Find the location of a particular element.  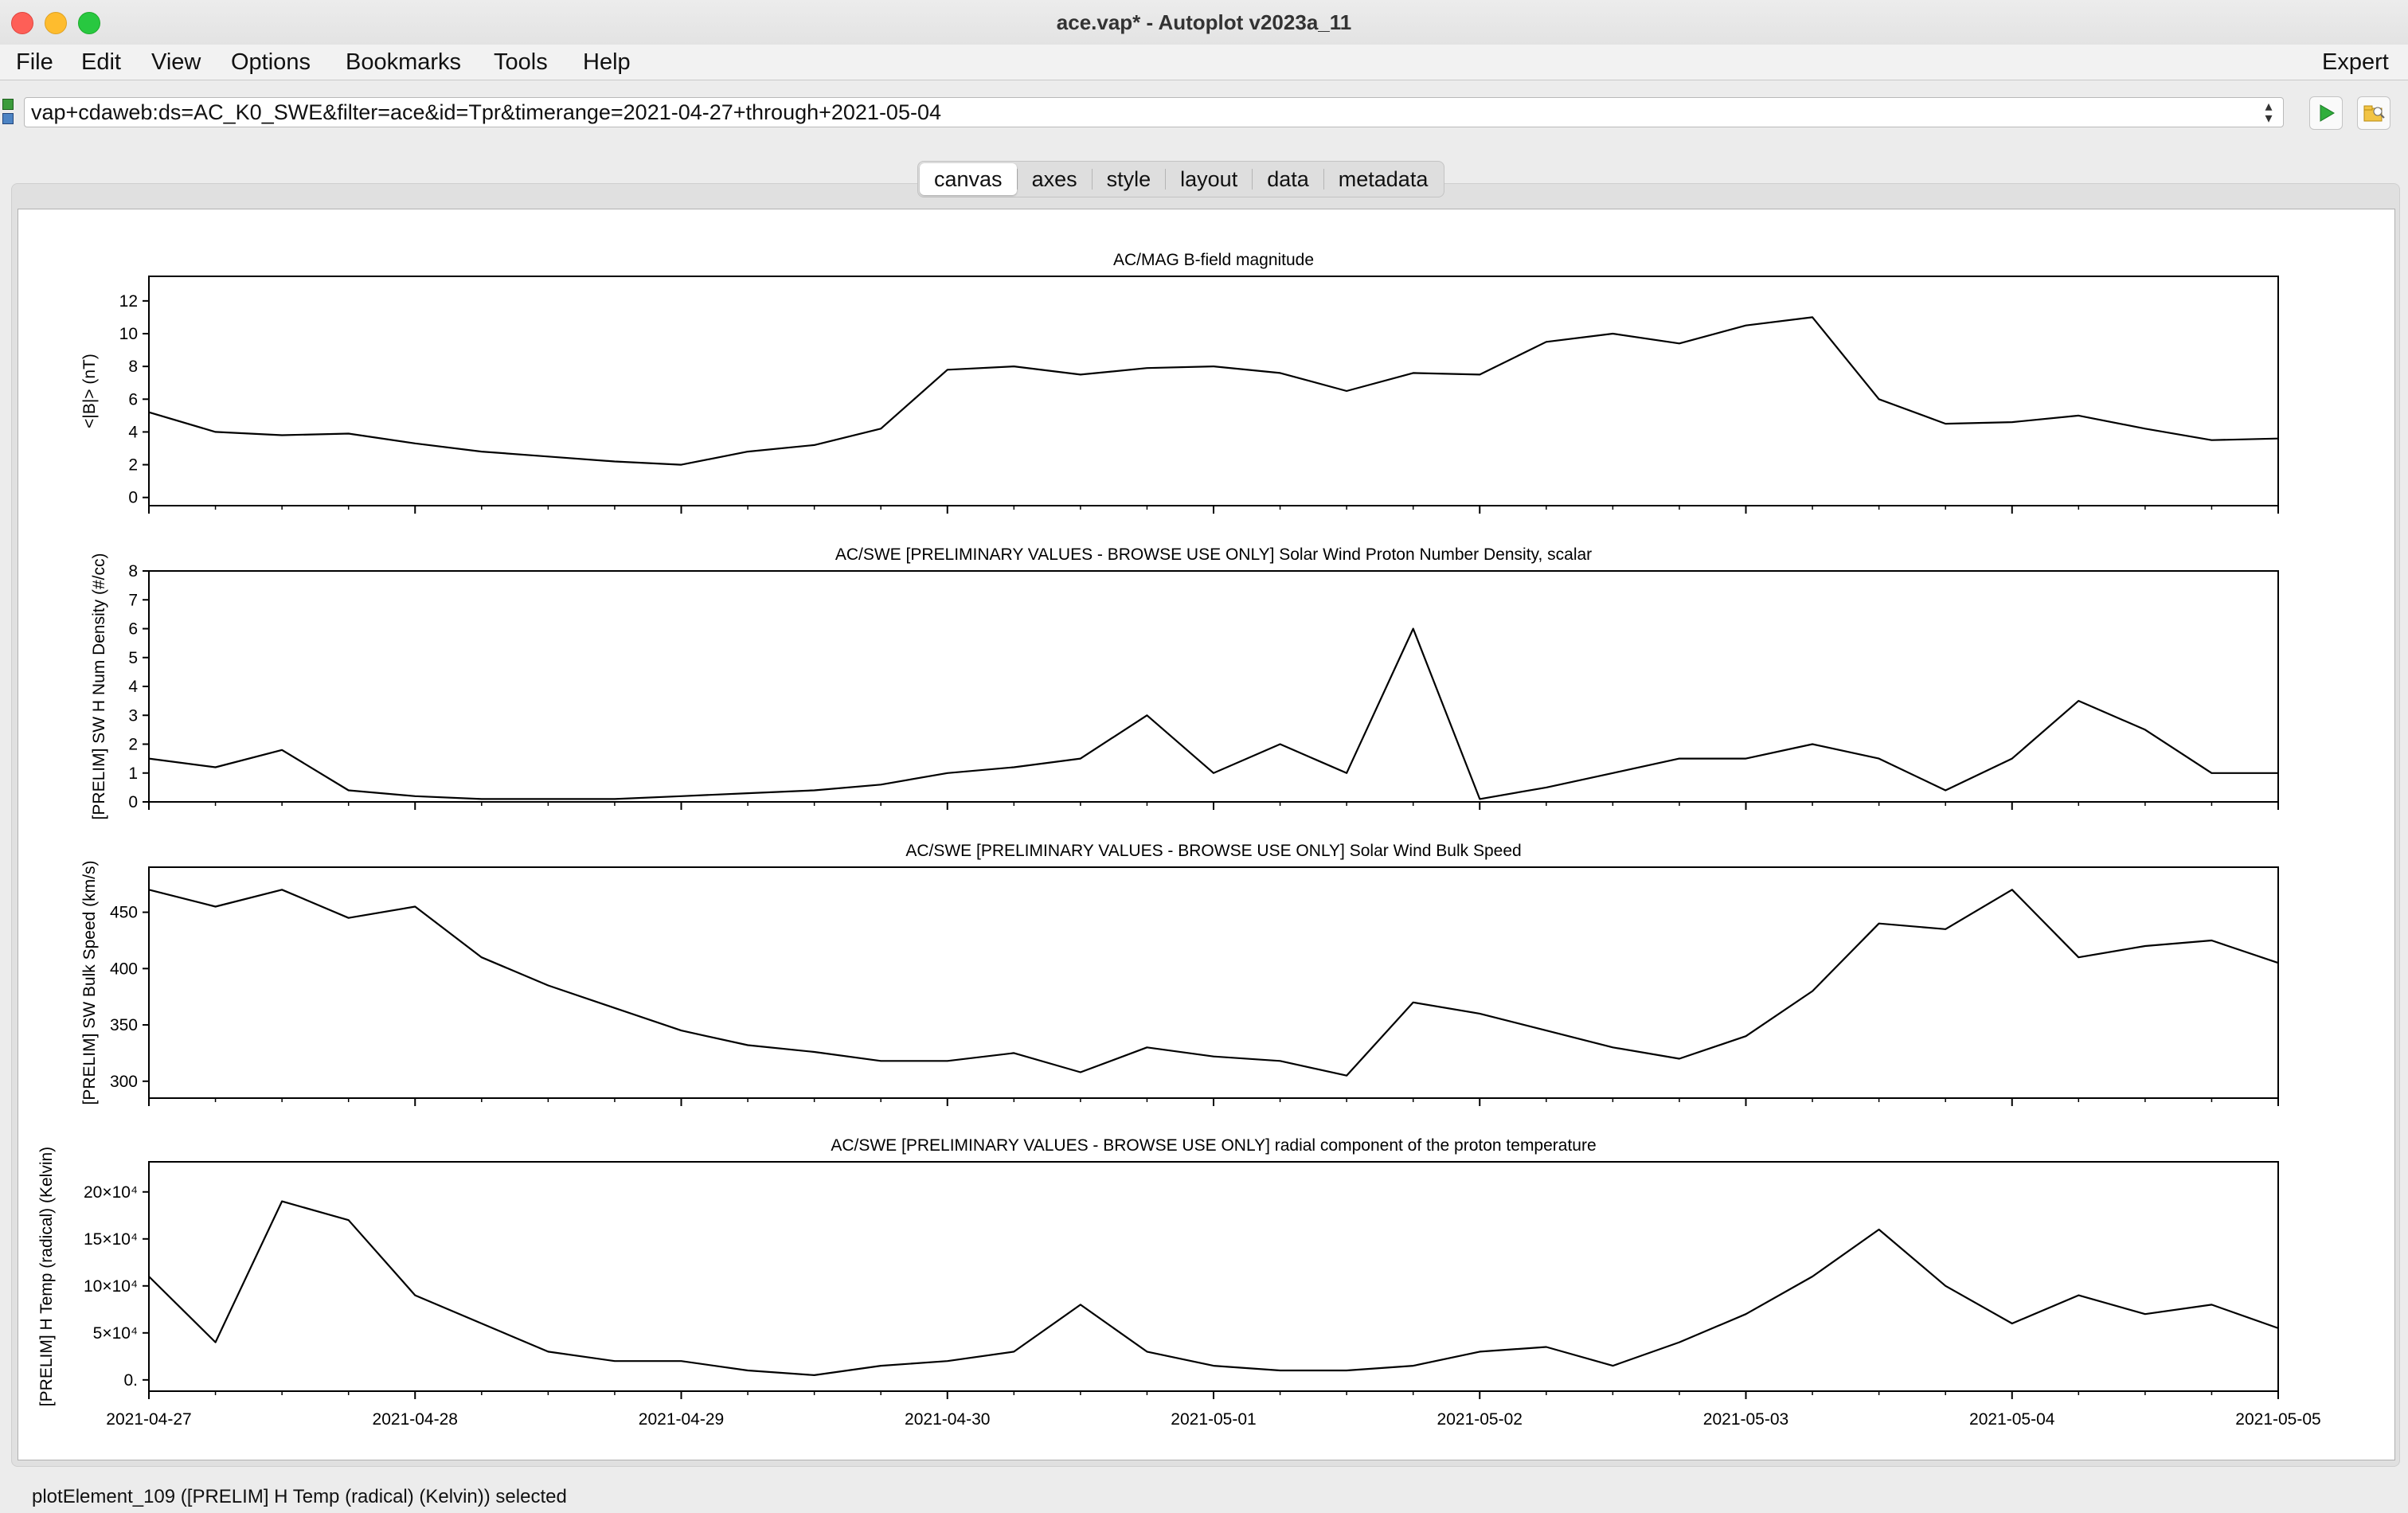

tab-layout: layout is located at coordinates (1209, 179).